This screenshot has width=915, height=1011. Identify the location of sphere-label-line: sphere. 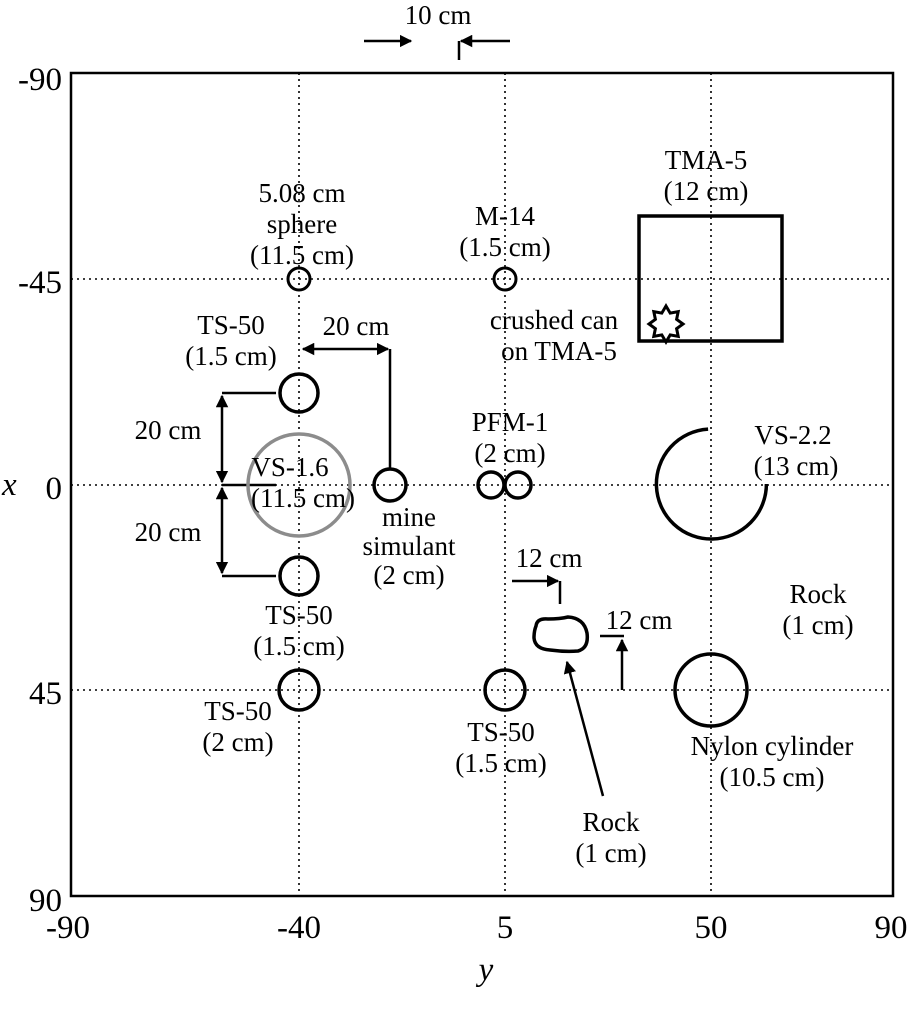
(302, 224).